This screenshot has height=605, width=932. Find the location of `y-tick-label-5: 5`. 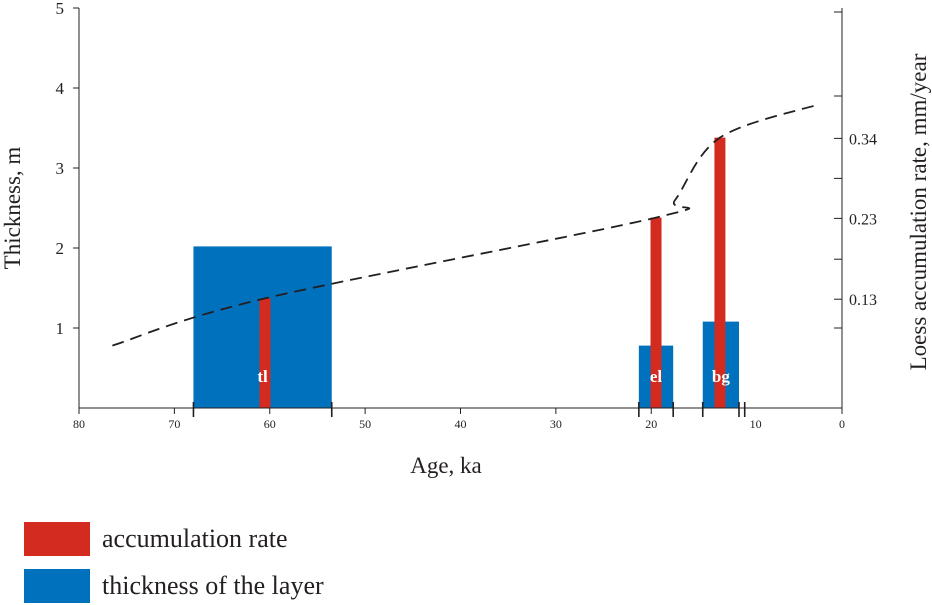

y-tick-label-5: 5 is located at coordinates (60, 9).